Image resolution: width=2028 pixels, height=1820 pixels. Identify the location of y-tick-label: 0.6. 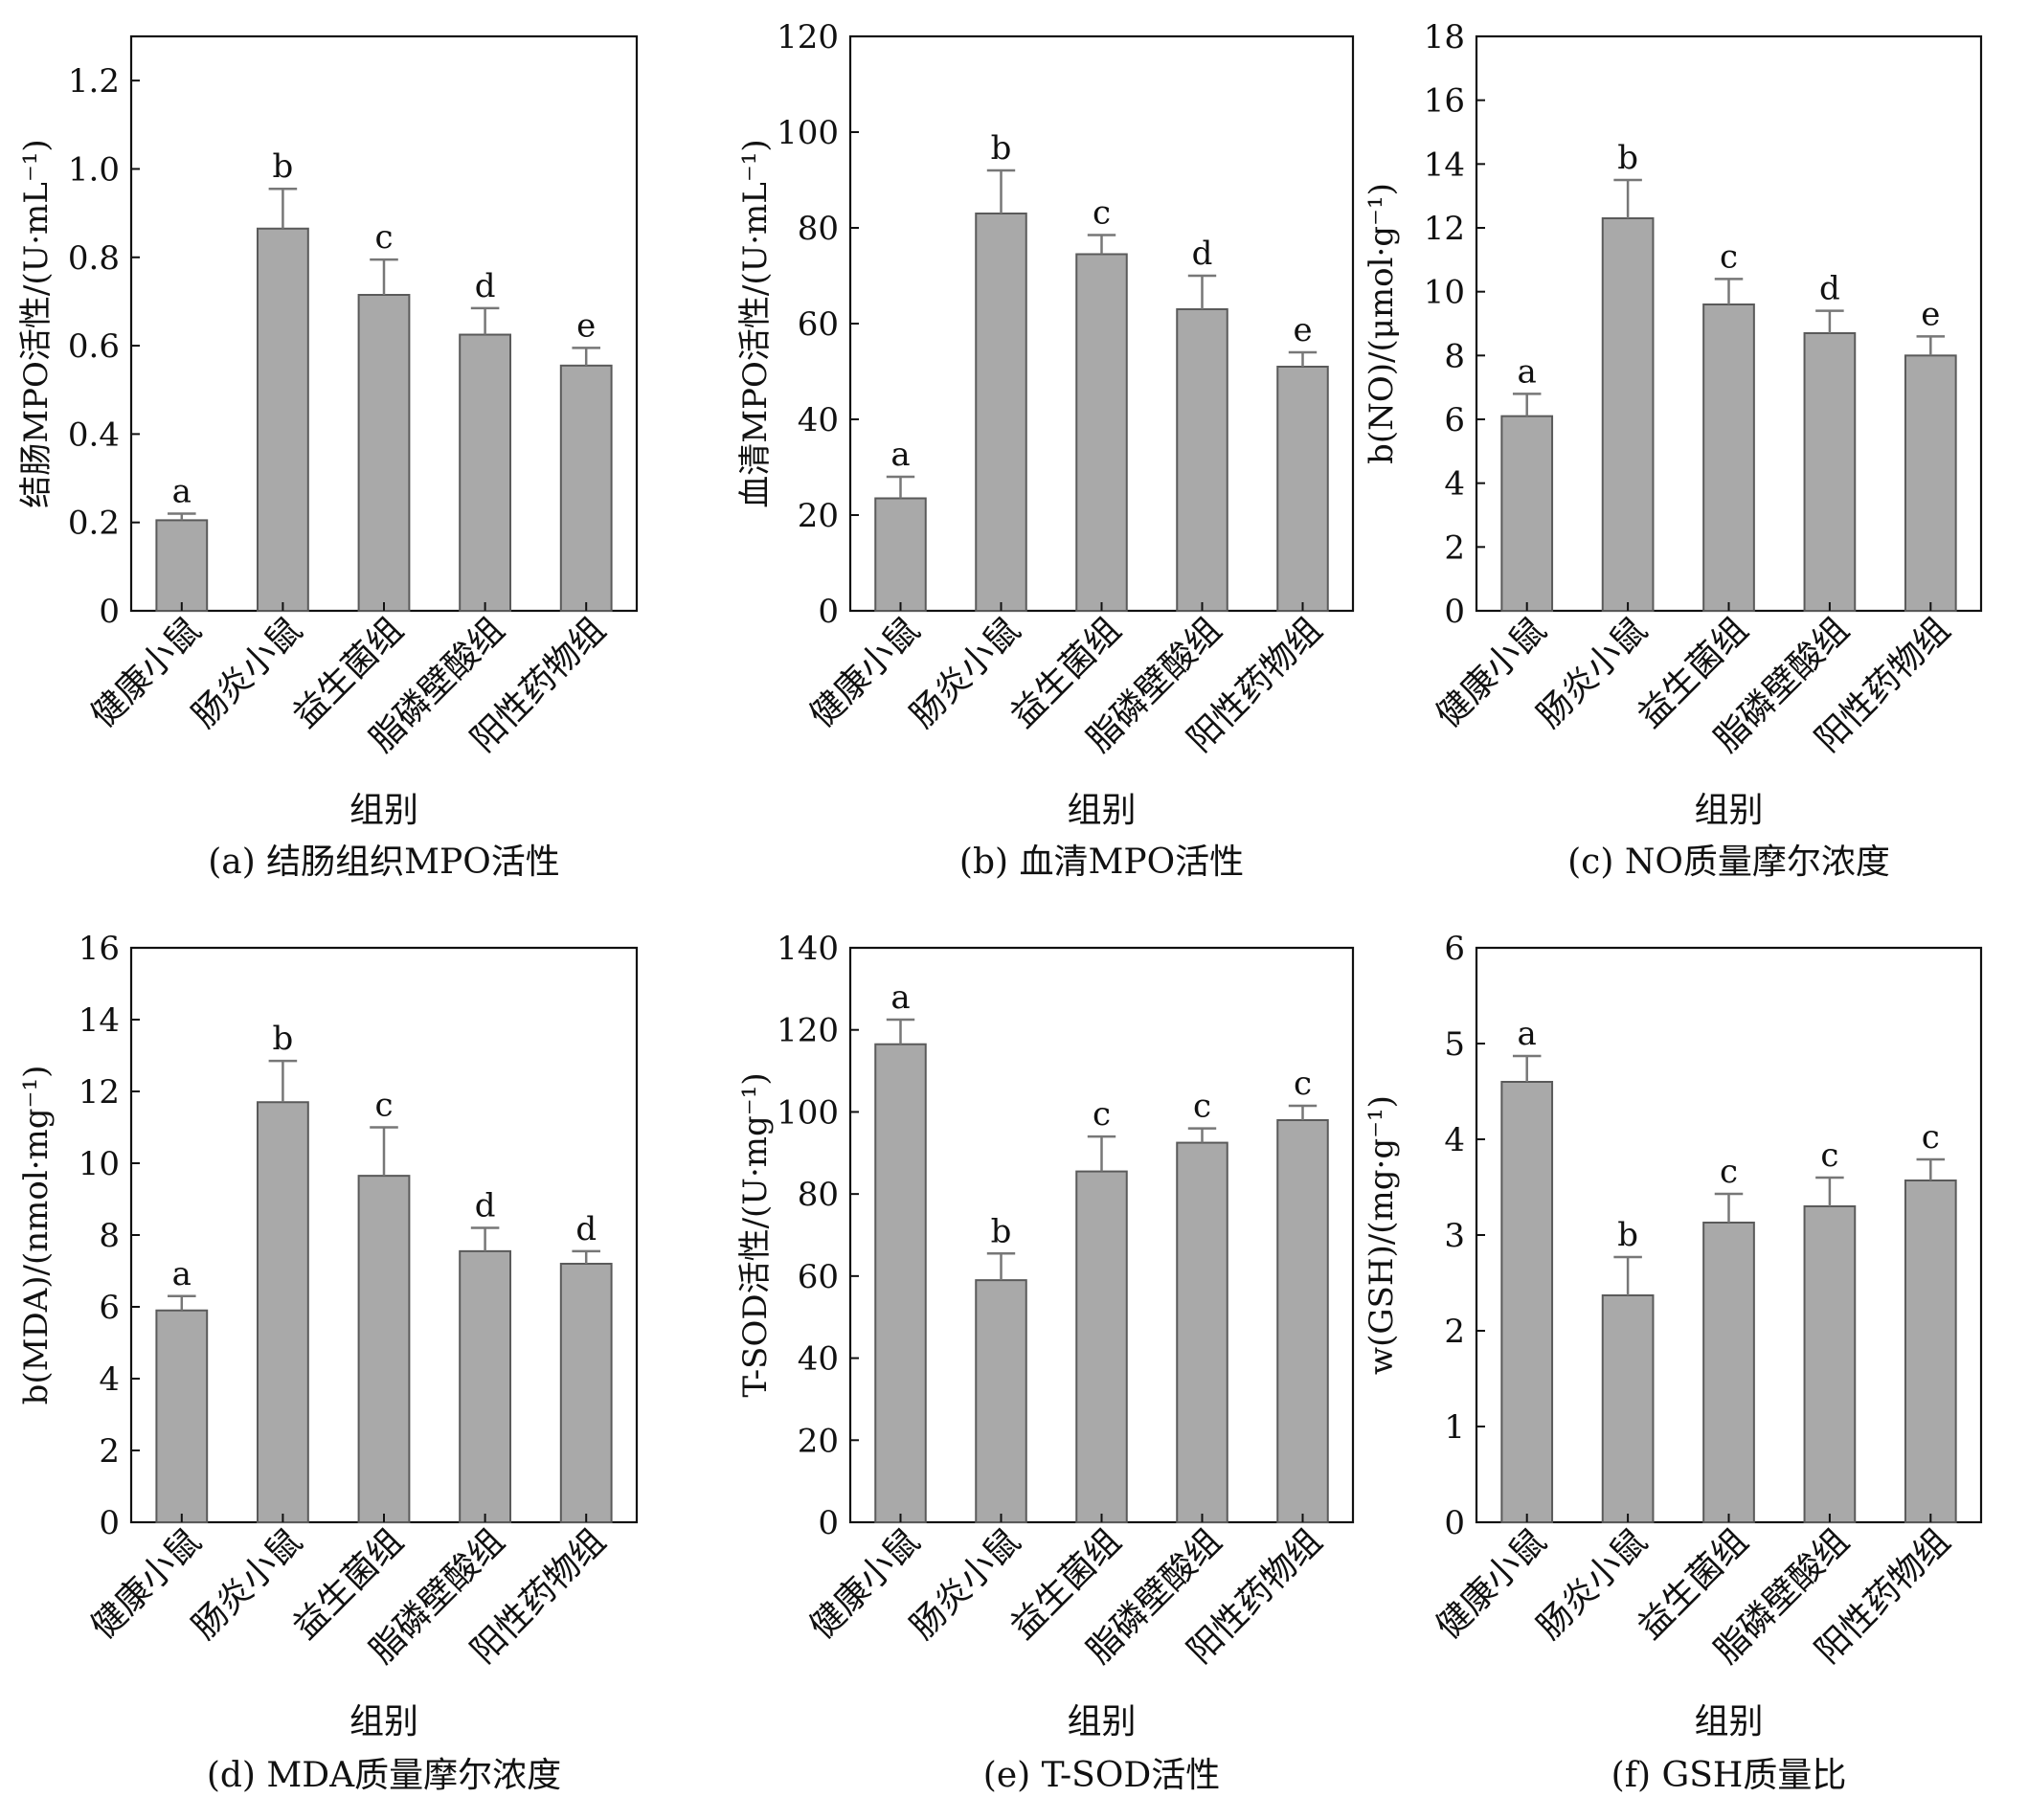
(94, 346).